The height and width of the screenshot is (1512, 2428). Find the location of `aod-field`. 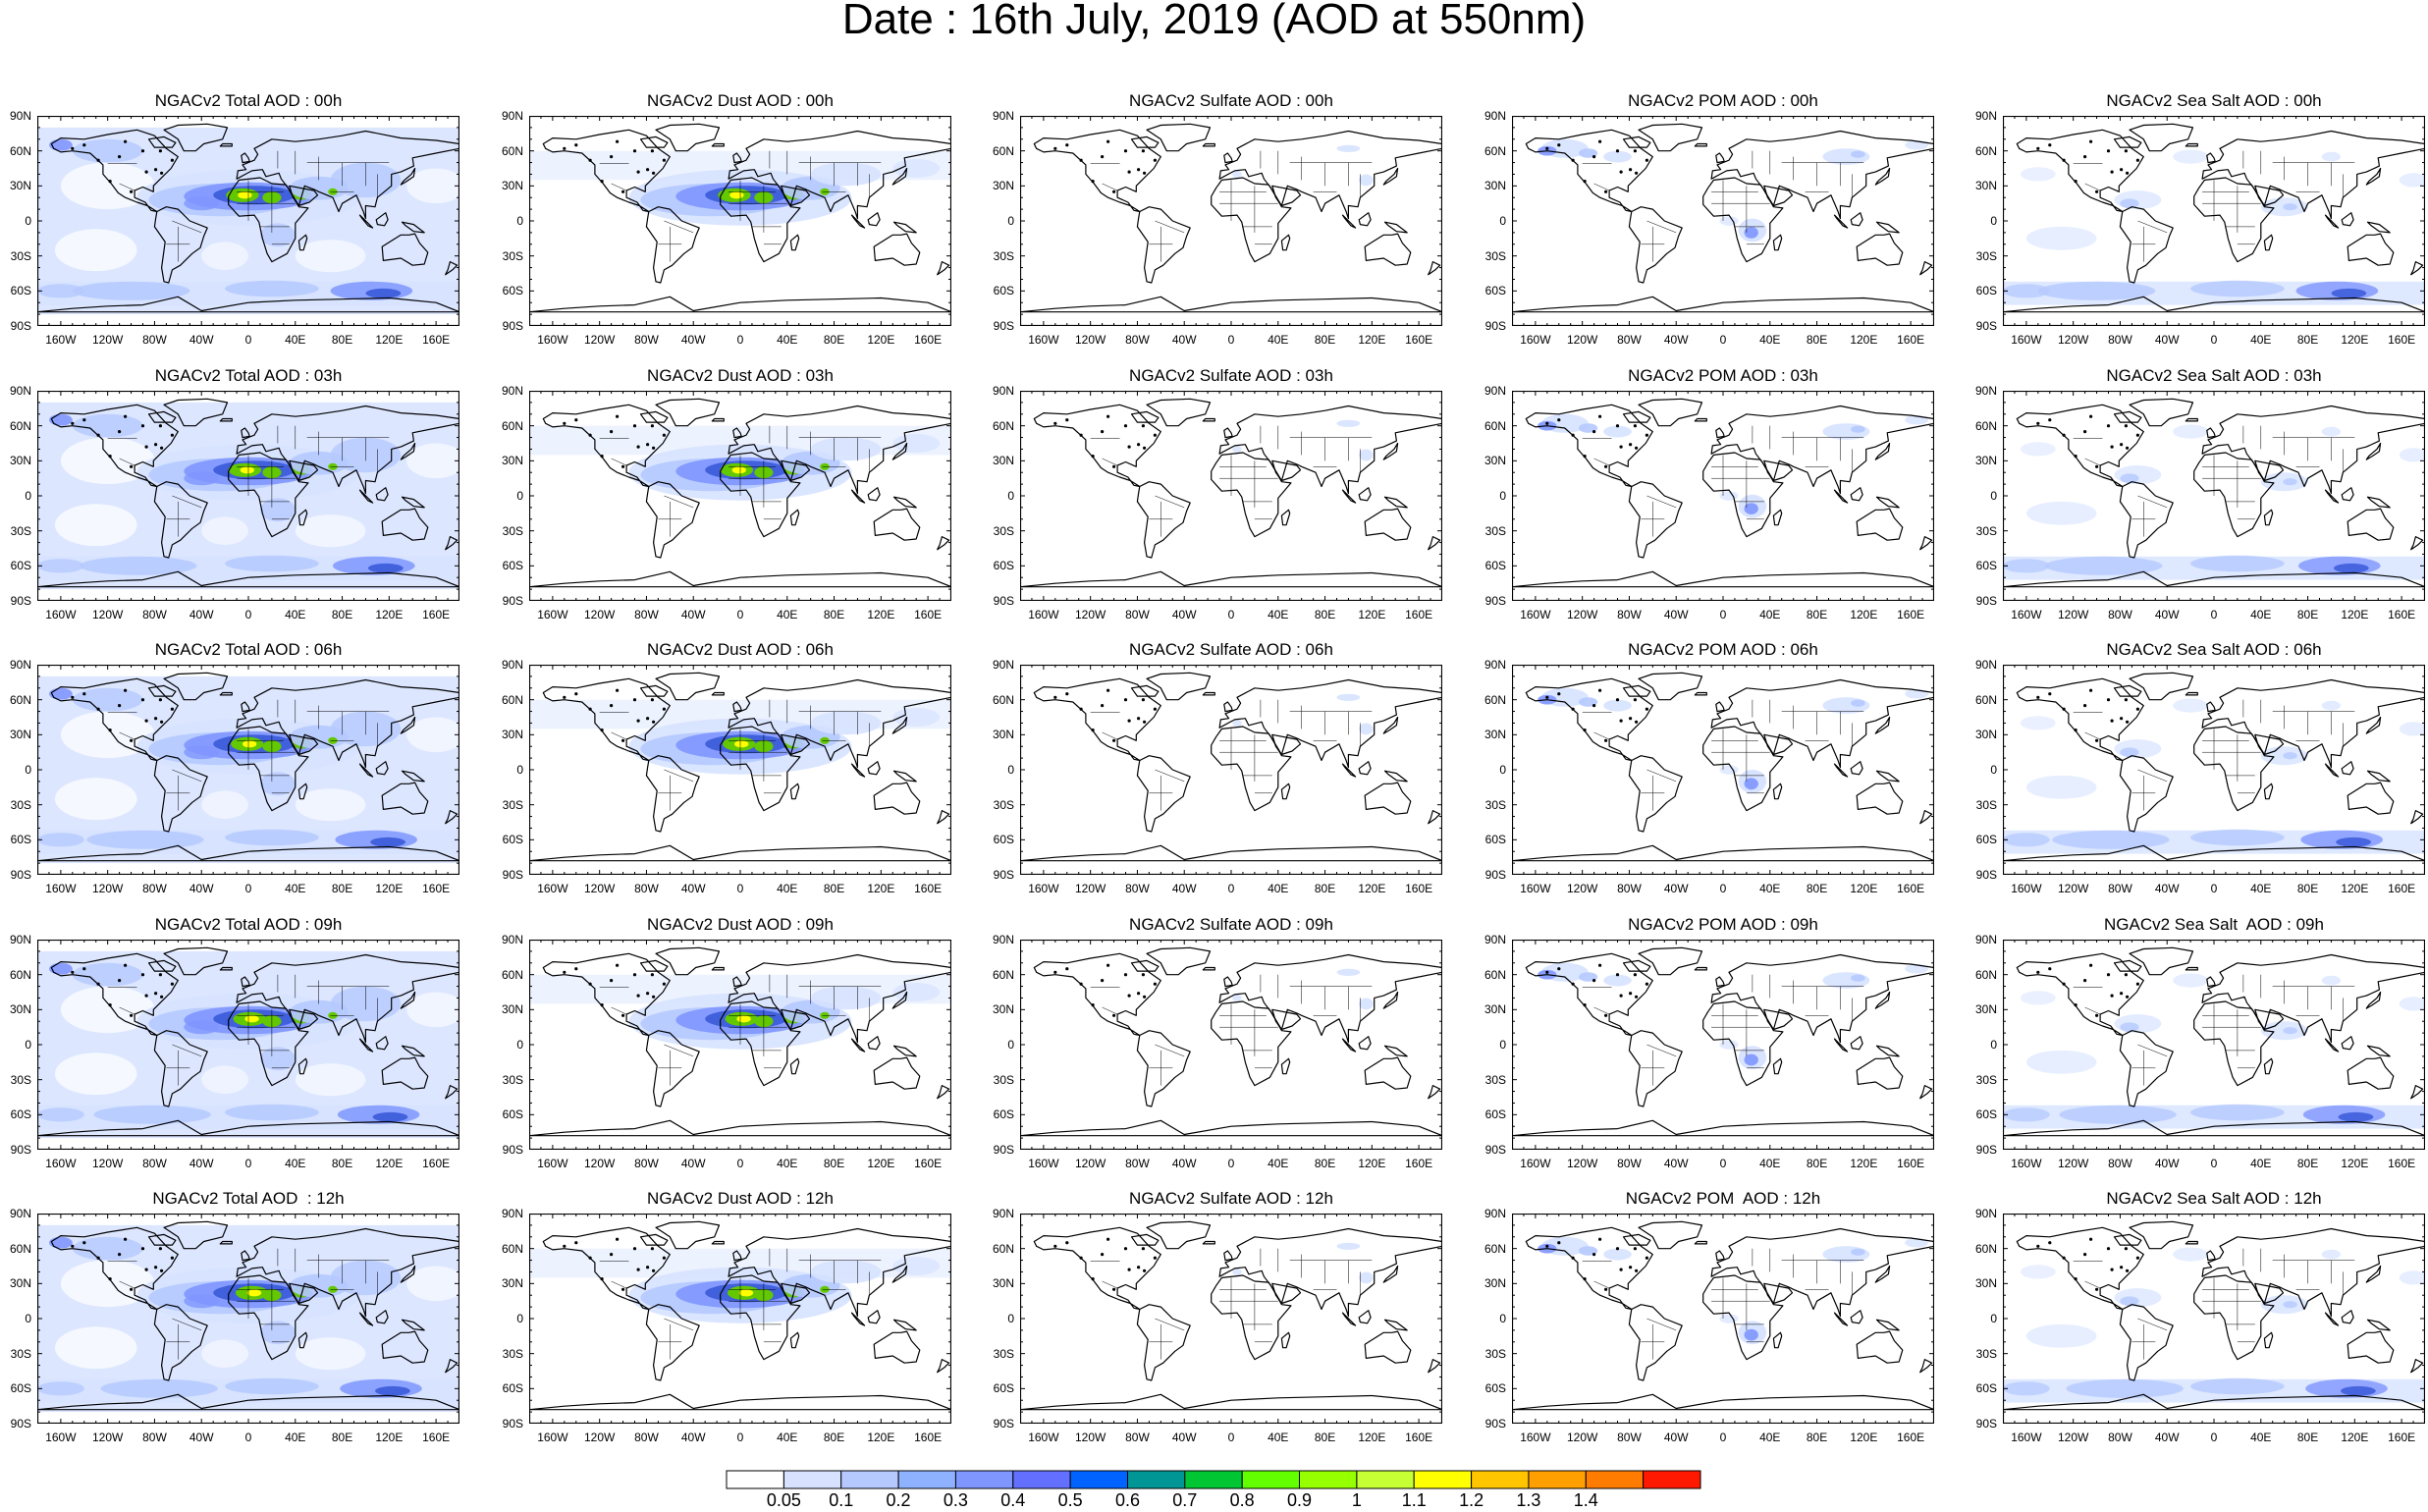

aod-field is located at coordinates (2214, 227).